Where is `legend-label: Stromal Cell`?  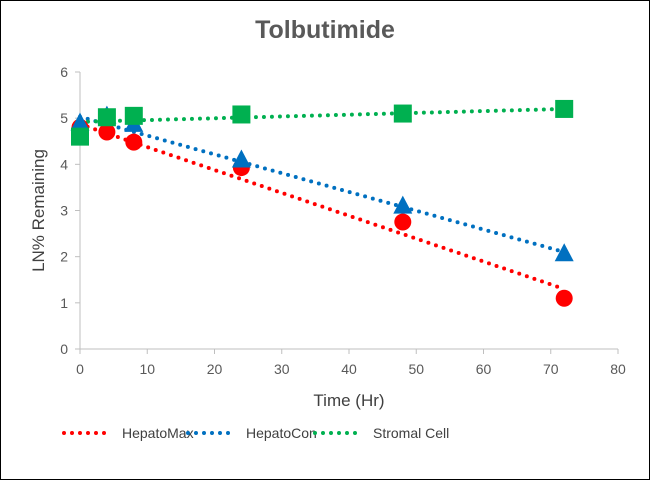
legend-label: Stromal Cell is located at coordinates (411, 433).